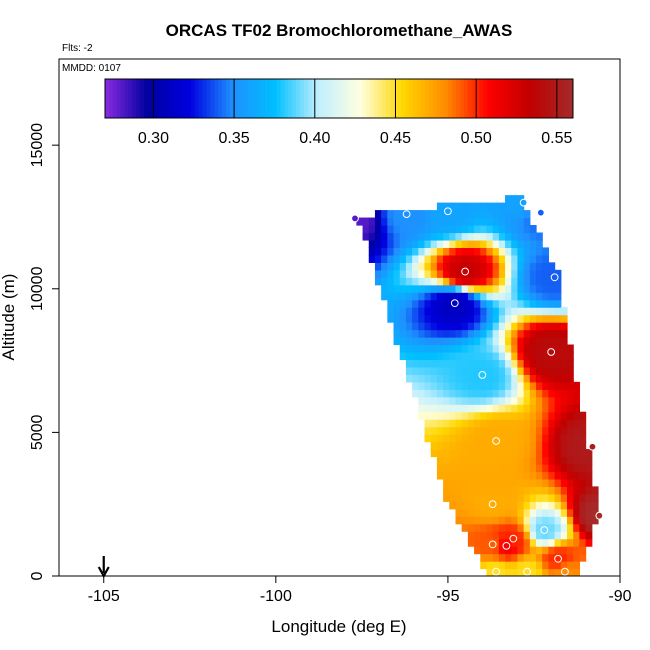 The image size is (650, 650). Describe the element at coordinates (9, 317) in the screenshot. I see `y-axis-label: Altitude (m)` at that location.